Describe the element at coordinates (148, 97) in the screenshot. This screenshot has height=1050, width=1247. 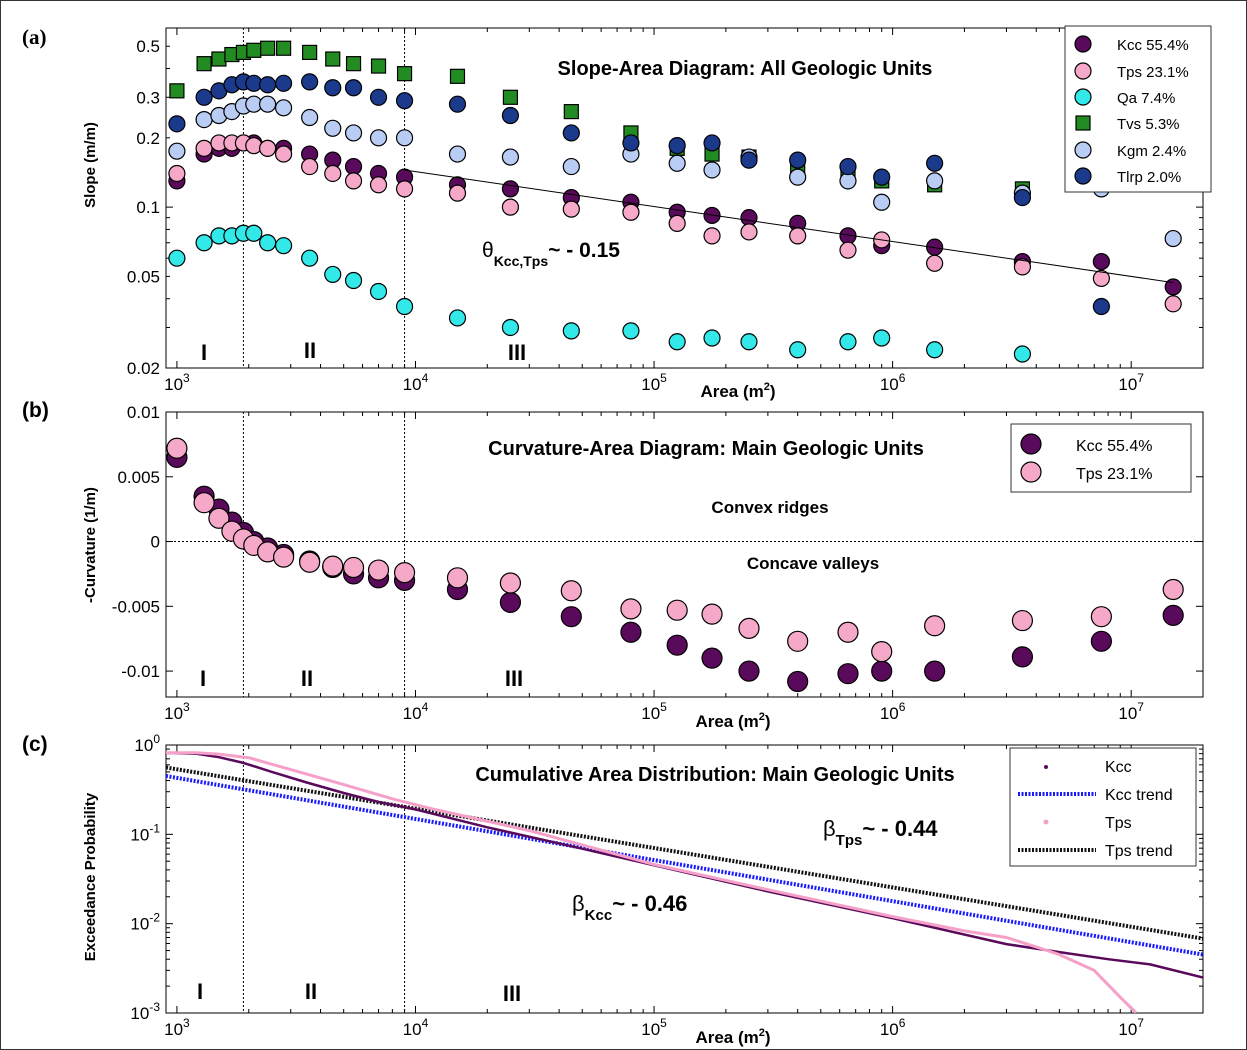
I see `panel-a-y-tick-label: 0.3` at that location.